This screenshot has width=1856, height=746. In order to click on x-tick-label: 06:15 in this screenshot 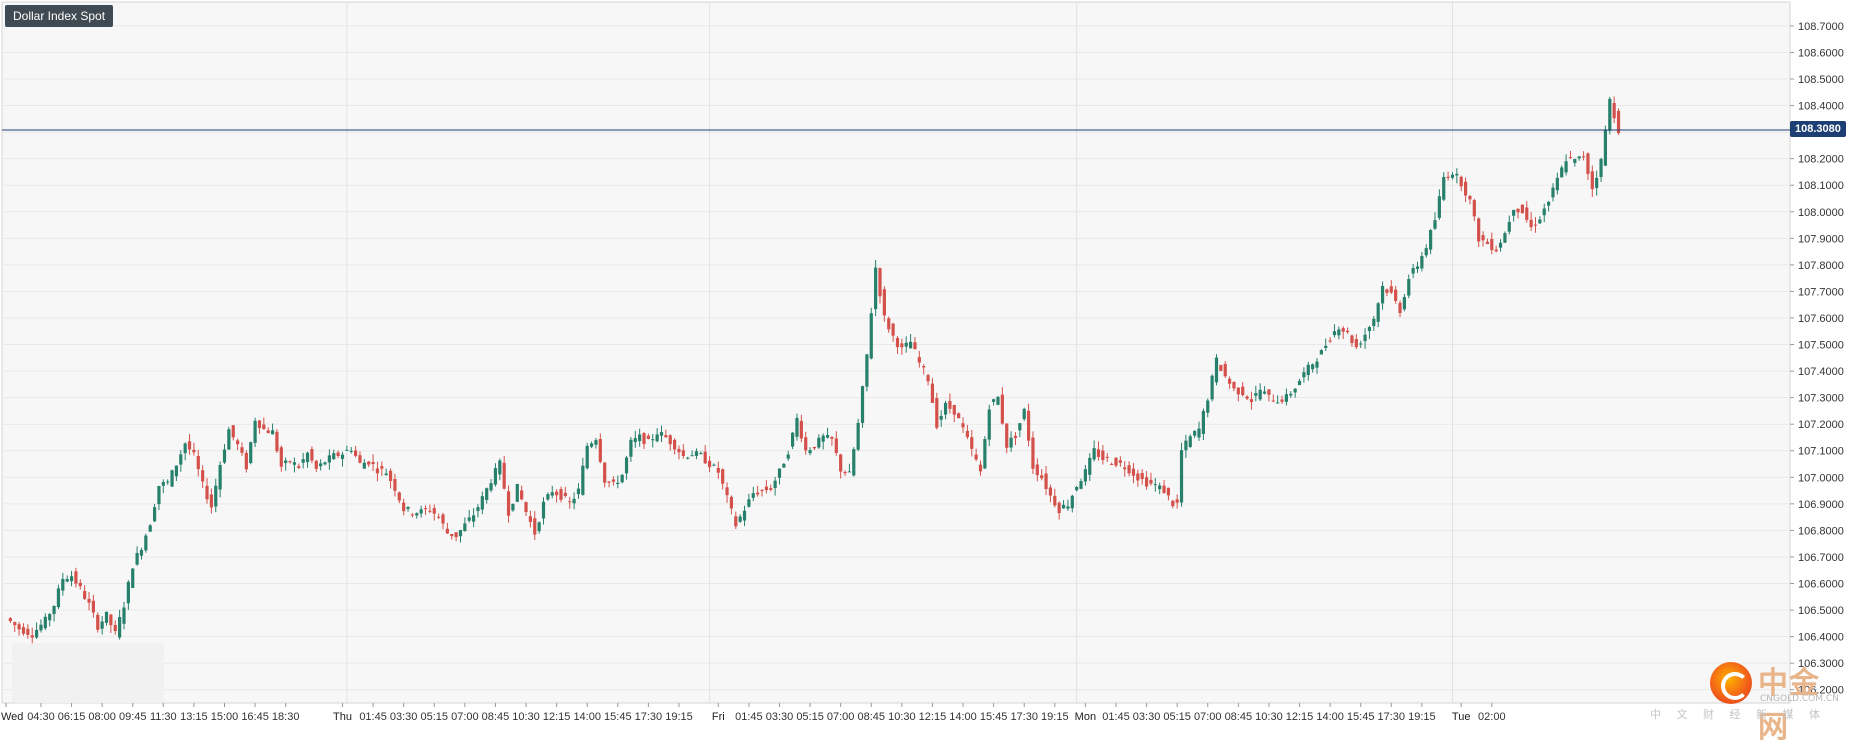, I will do `click(72, 717)`.